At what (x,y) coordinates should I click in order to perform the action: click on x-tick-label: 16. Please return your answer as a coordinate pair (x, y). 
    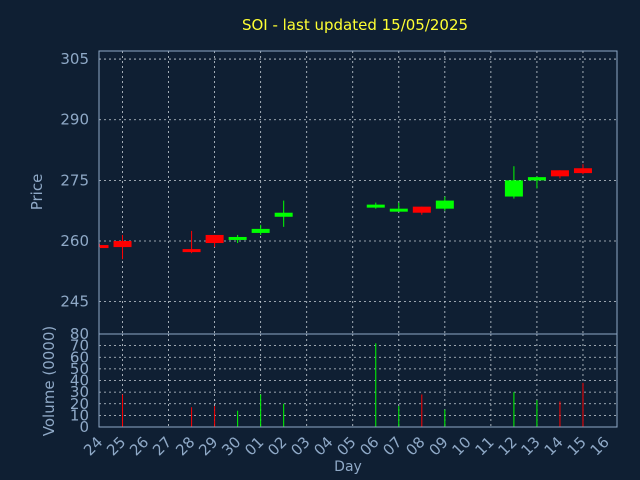
    Looking at the image, I should click on (600, 446).